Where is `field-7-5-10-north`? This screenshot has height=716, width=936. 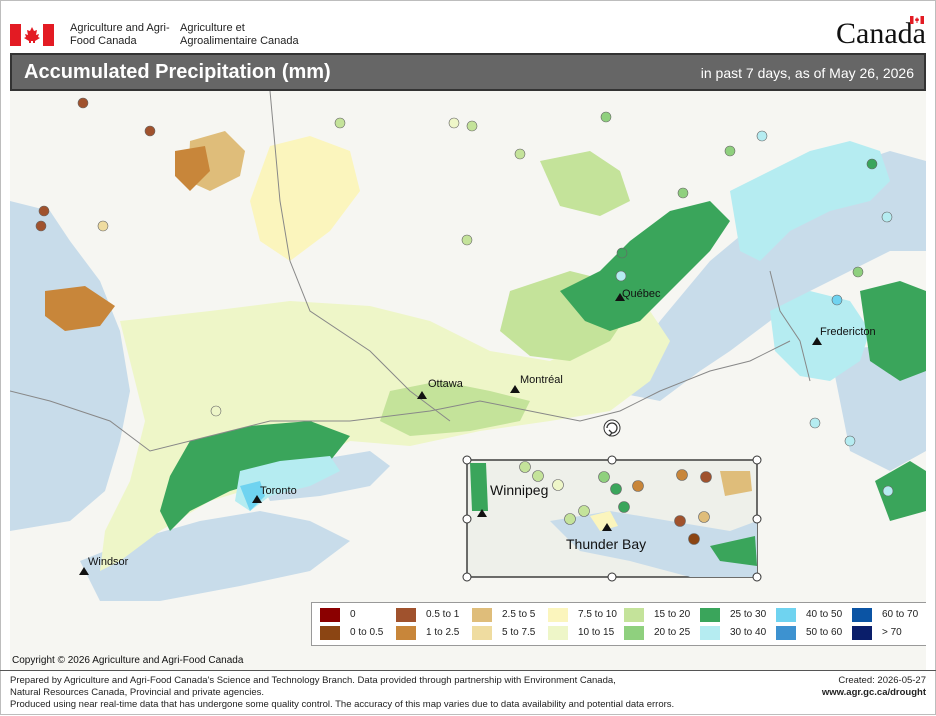 field-7-5-10-north is located at coordinates (305, 198).